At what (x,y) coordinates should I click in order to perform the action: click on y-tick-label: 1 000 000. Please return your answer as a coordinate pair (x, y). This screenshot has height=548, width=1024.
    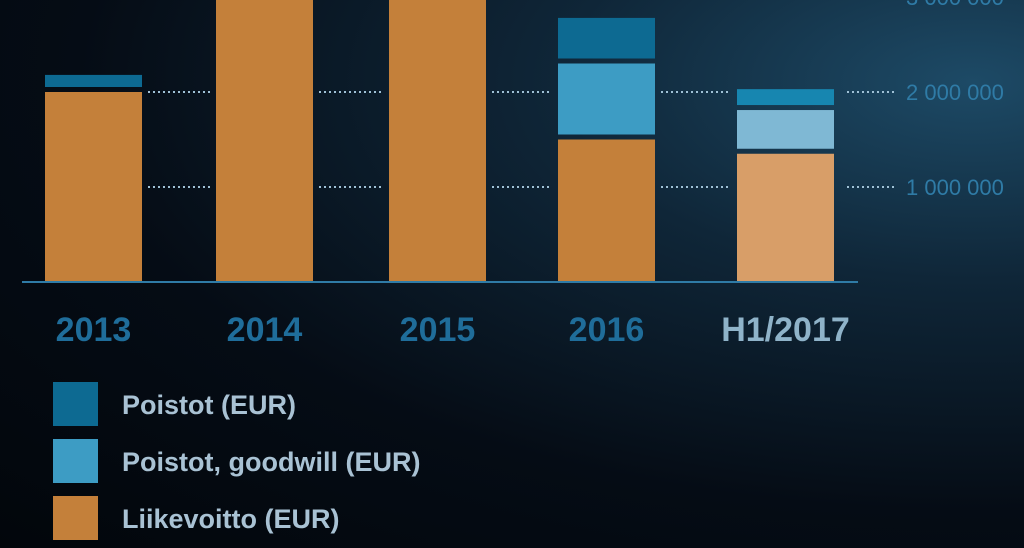
    Looking at the image, I should click on (955, 187).